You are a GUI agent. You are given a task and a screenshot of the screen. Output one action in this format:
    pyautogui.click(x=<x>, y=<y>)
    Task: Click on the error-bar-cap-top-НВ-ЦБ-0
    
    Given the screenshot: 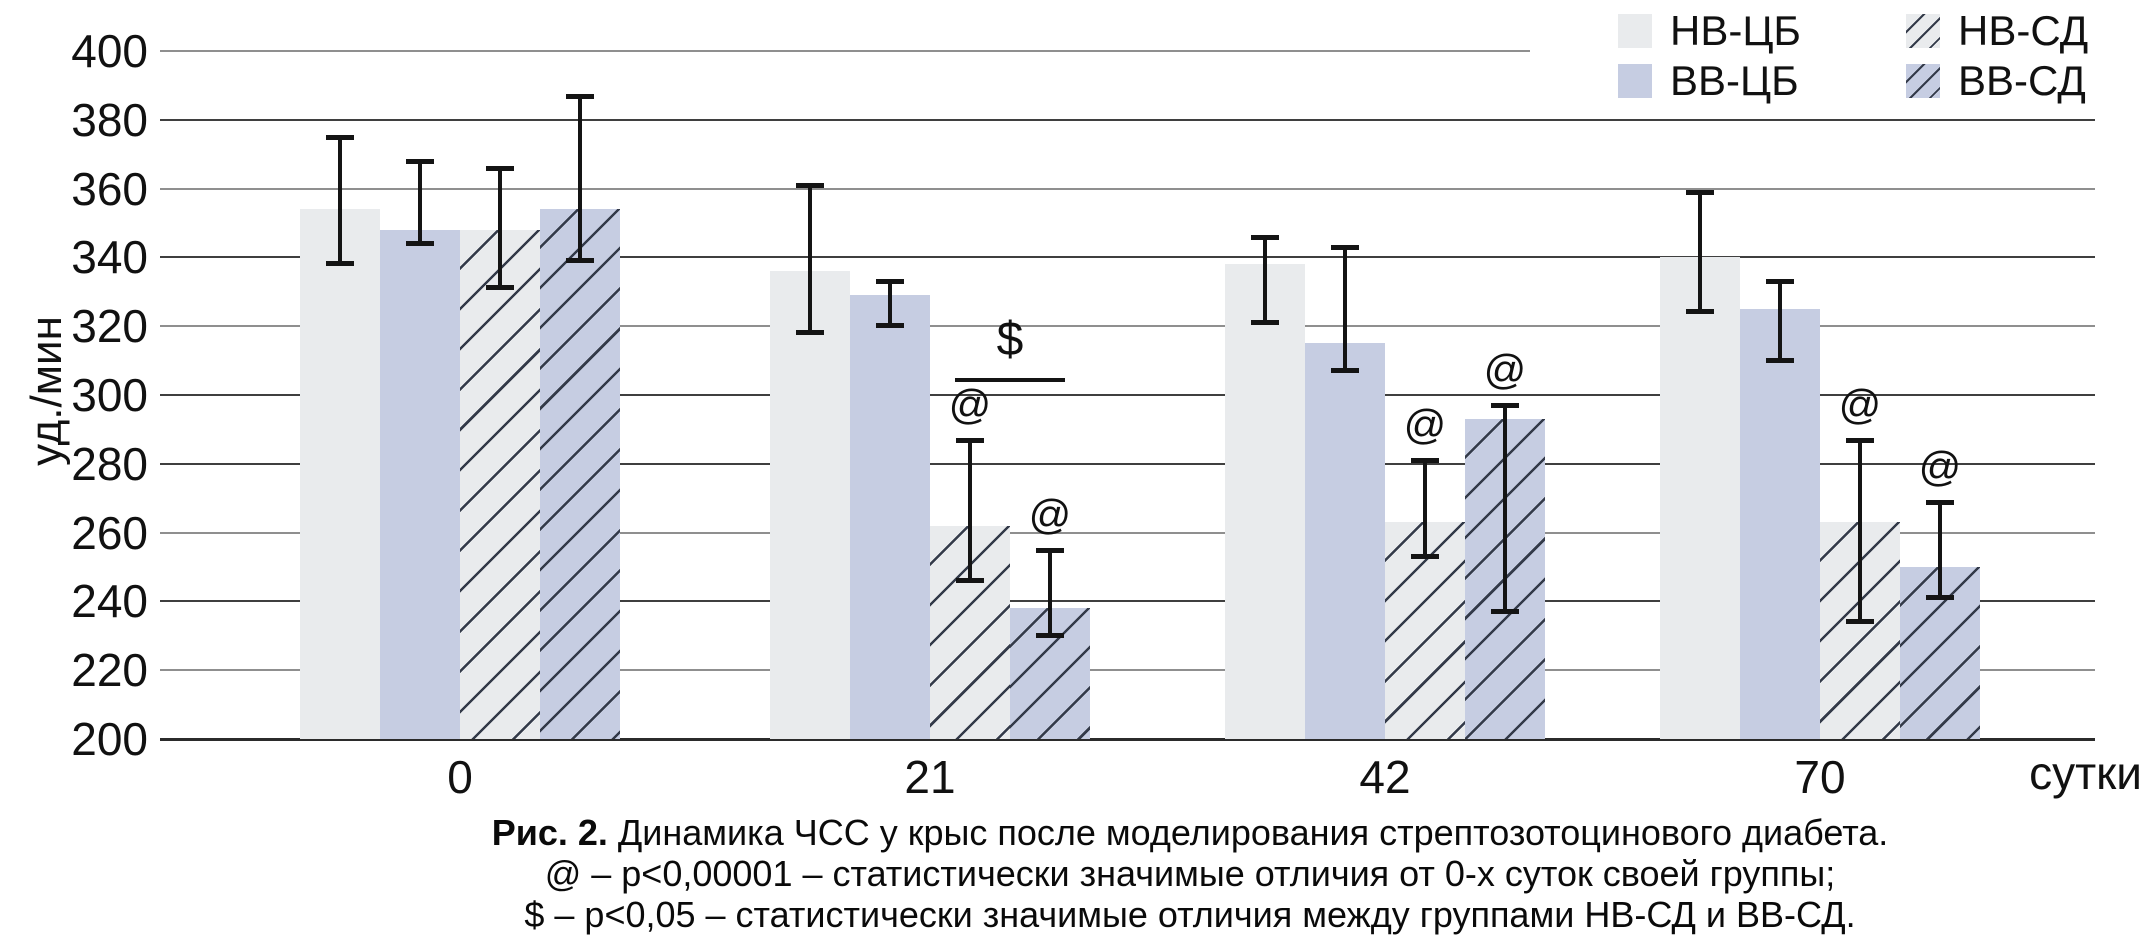 What is the action you would take?
    pyautogui.click(x=340, y=137)
    